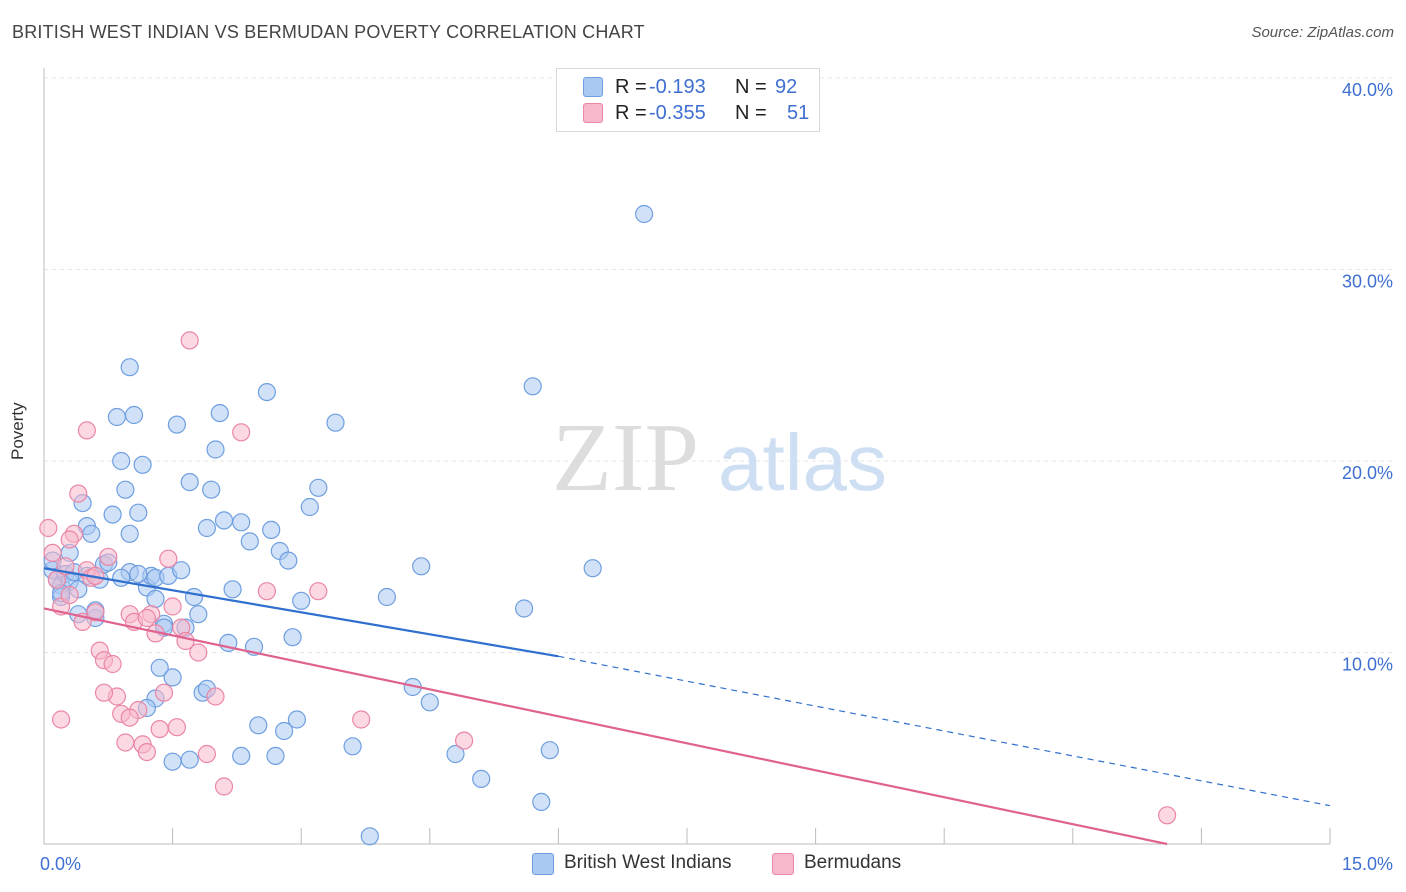 The height and width of the screenshot is (892, 1406). I want to click on bottom-legend-label: British West Indians, so click(648, 862).